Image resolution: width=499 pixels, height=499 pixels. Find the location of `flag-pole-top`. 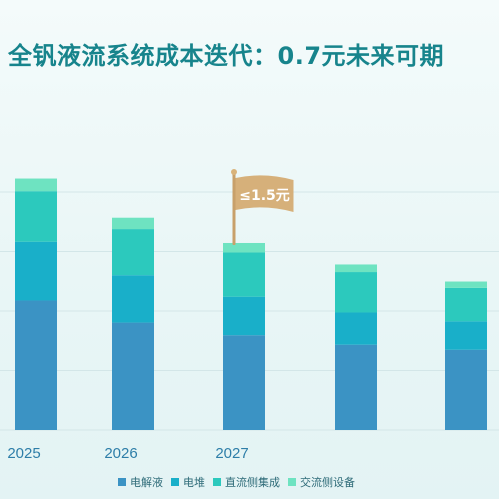

flag-pole-top is located at coordinates (234, 172).